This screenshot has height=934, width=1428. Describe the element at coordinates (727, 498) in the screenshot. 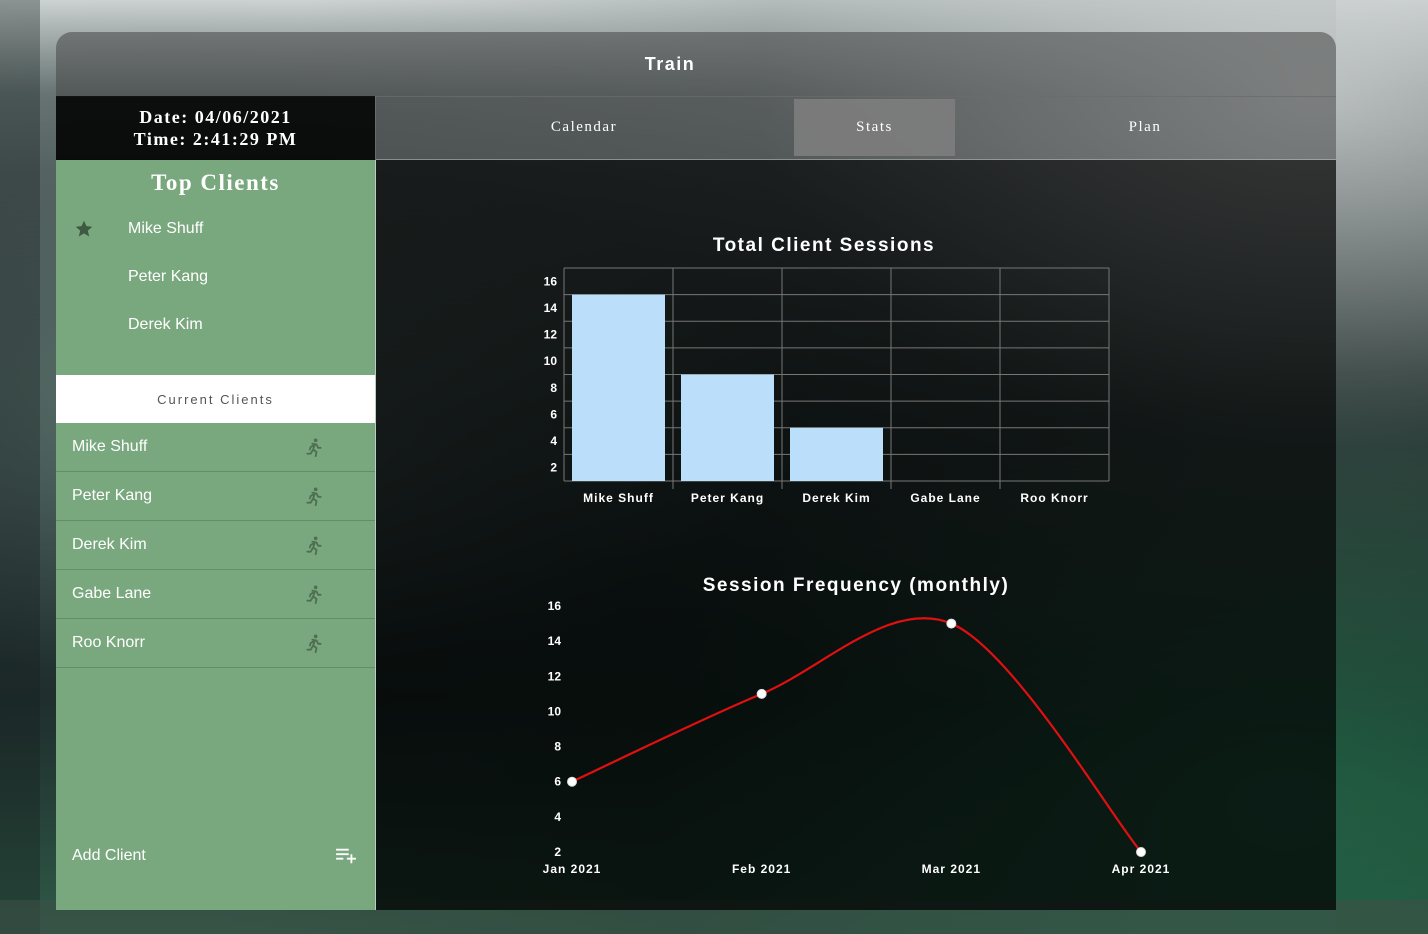

I see `x-tick-label: Peter Kang` at that location.